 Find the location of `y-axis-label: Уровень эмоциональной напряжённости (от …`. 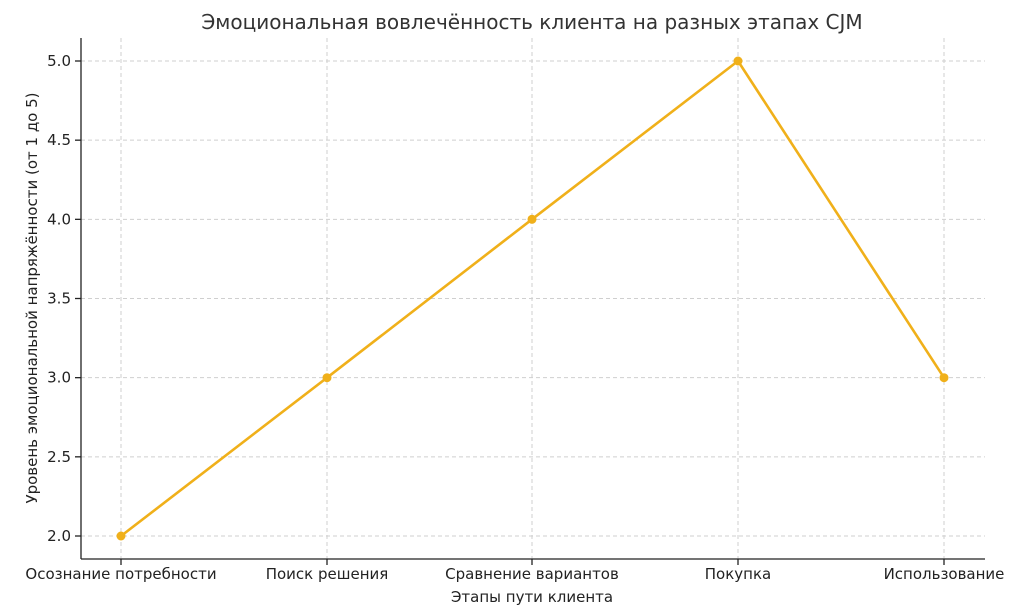

y-axis-label: Уровень эмоциональной напряжённости (от … is located at coordinates (32, 297).